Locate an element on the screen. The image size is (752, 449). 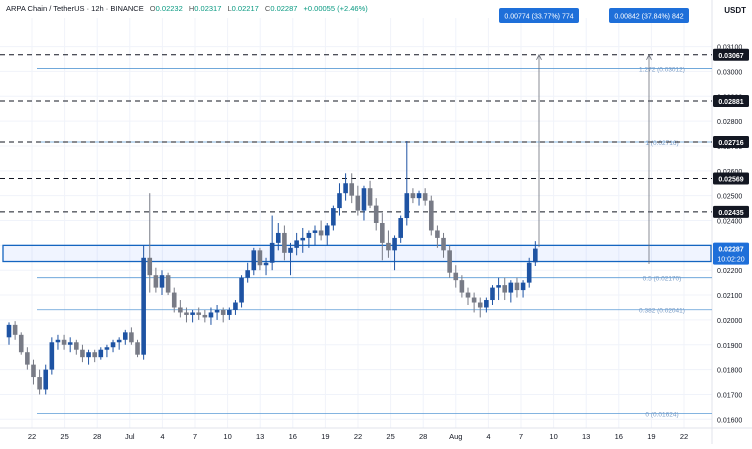
x-tick-label: 4 is located at coordinates (488, 436).